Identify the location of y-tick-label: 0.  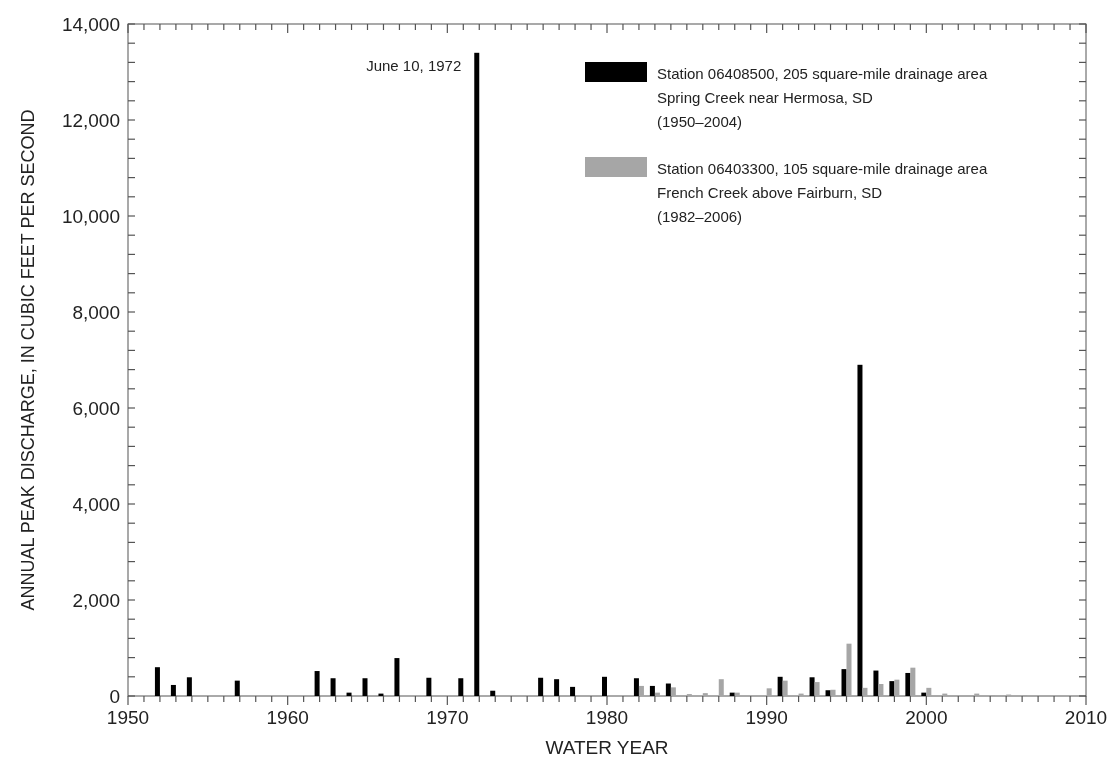
(114, 696).